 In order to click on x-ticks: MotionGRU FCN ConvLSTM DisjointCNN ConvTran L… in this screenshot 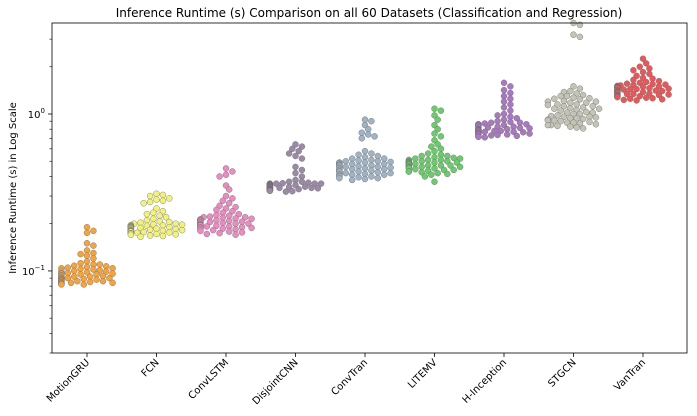, I will do `click(346, 380)`.